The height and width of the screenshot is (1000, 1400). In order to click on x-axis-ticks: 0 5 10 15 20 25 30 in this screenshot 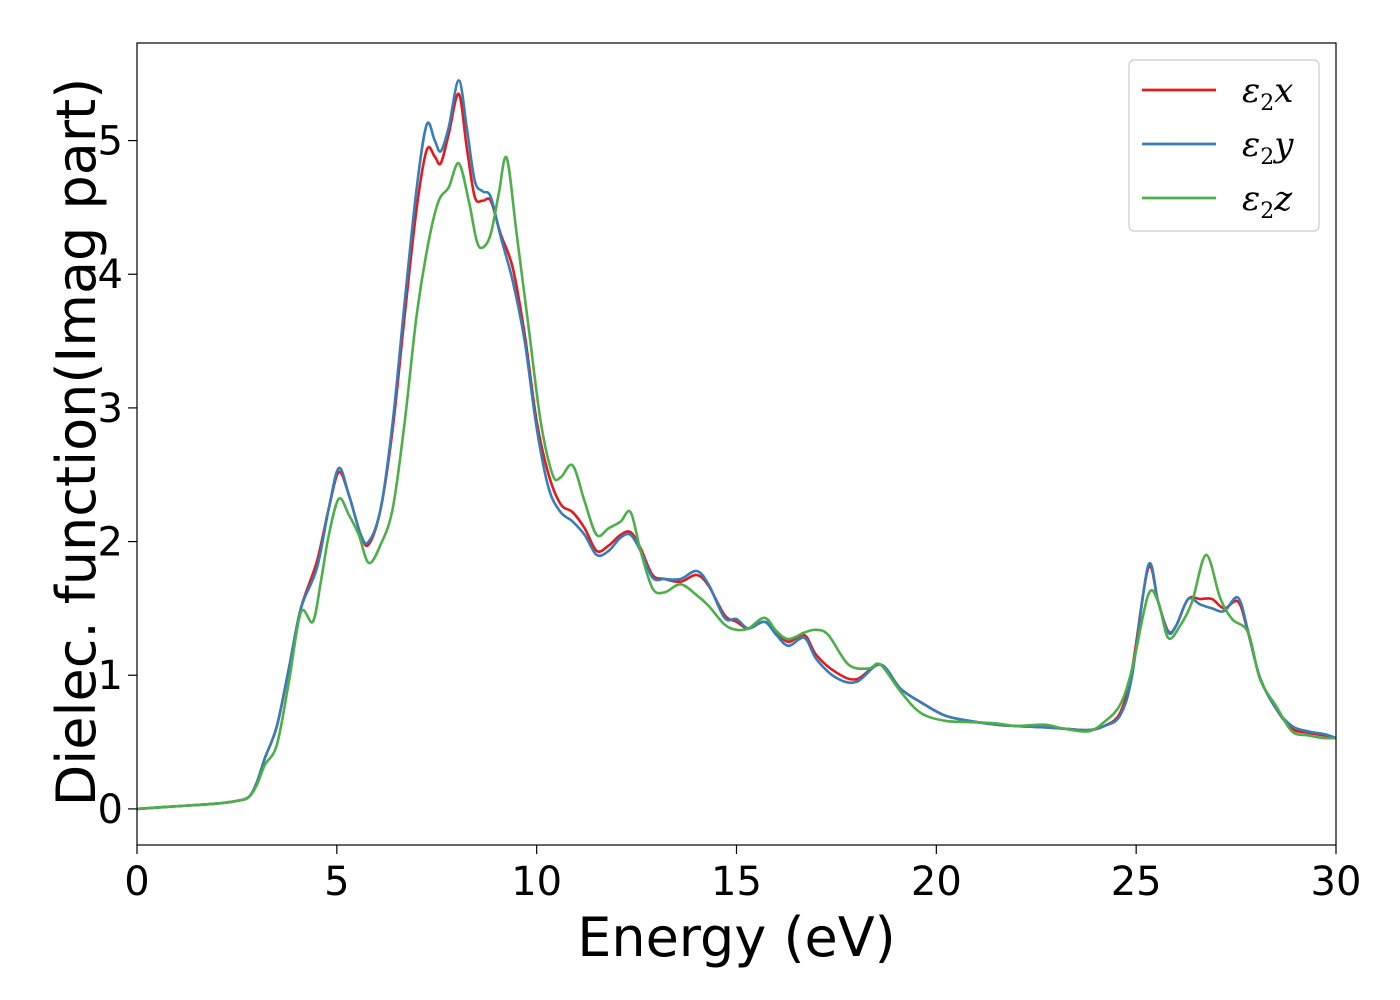, I will do `click(742, 875)`.